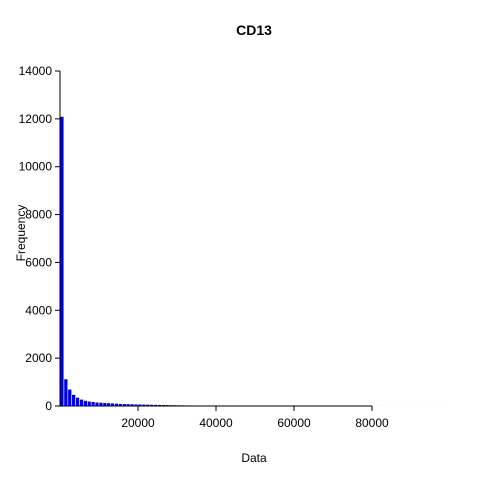  What do you see at coordinates (294, 423) in the screenshot?
I see `x-tick-label: 60000` at bounding box center [294, 423].